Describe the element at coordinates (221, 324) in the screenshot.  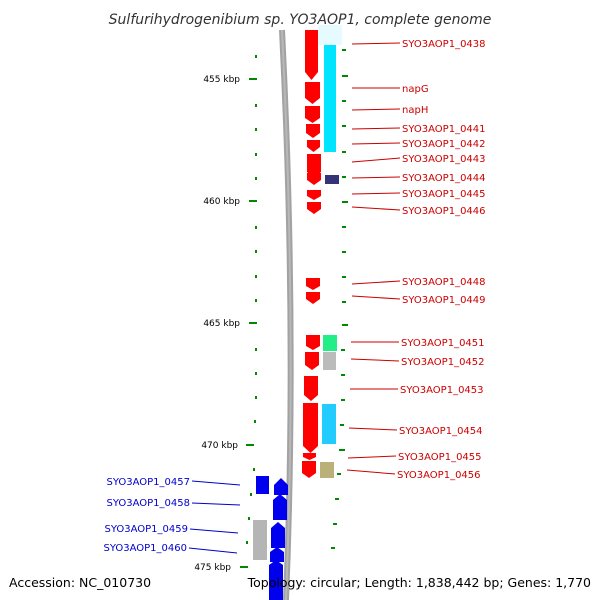
I see `scale-label-465: 465 kbp` at that location.